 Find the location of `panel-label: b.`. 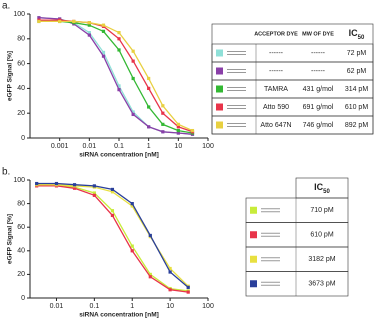

panel-label: b. is located at coordinates (6, 172).